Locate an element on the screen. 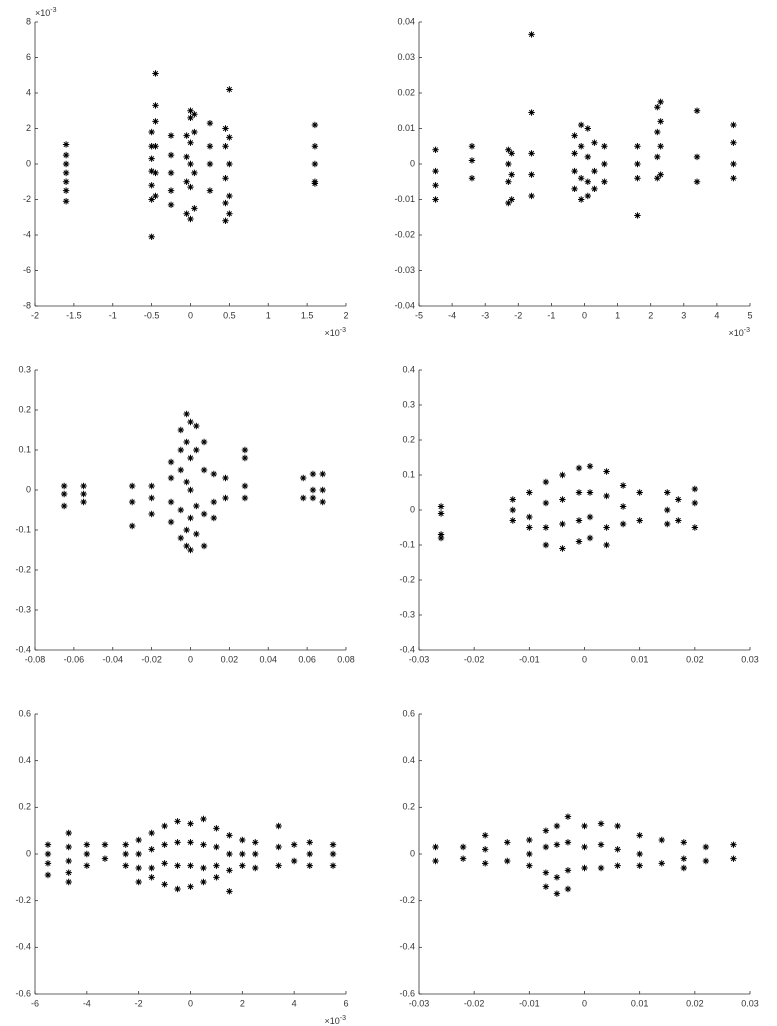 This screenshot has width=777, height=1026. x-tick-label: 1 is located at coordinates (268, 315).